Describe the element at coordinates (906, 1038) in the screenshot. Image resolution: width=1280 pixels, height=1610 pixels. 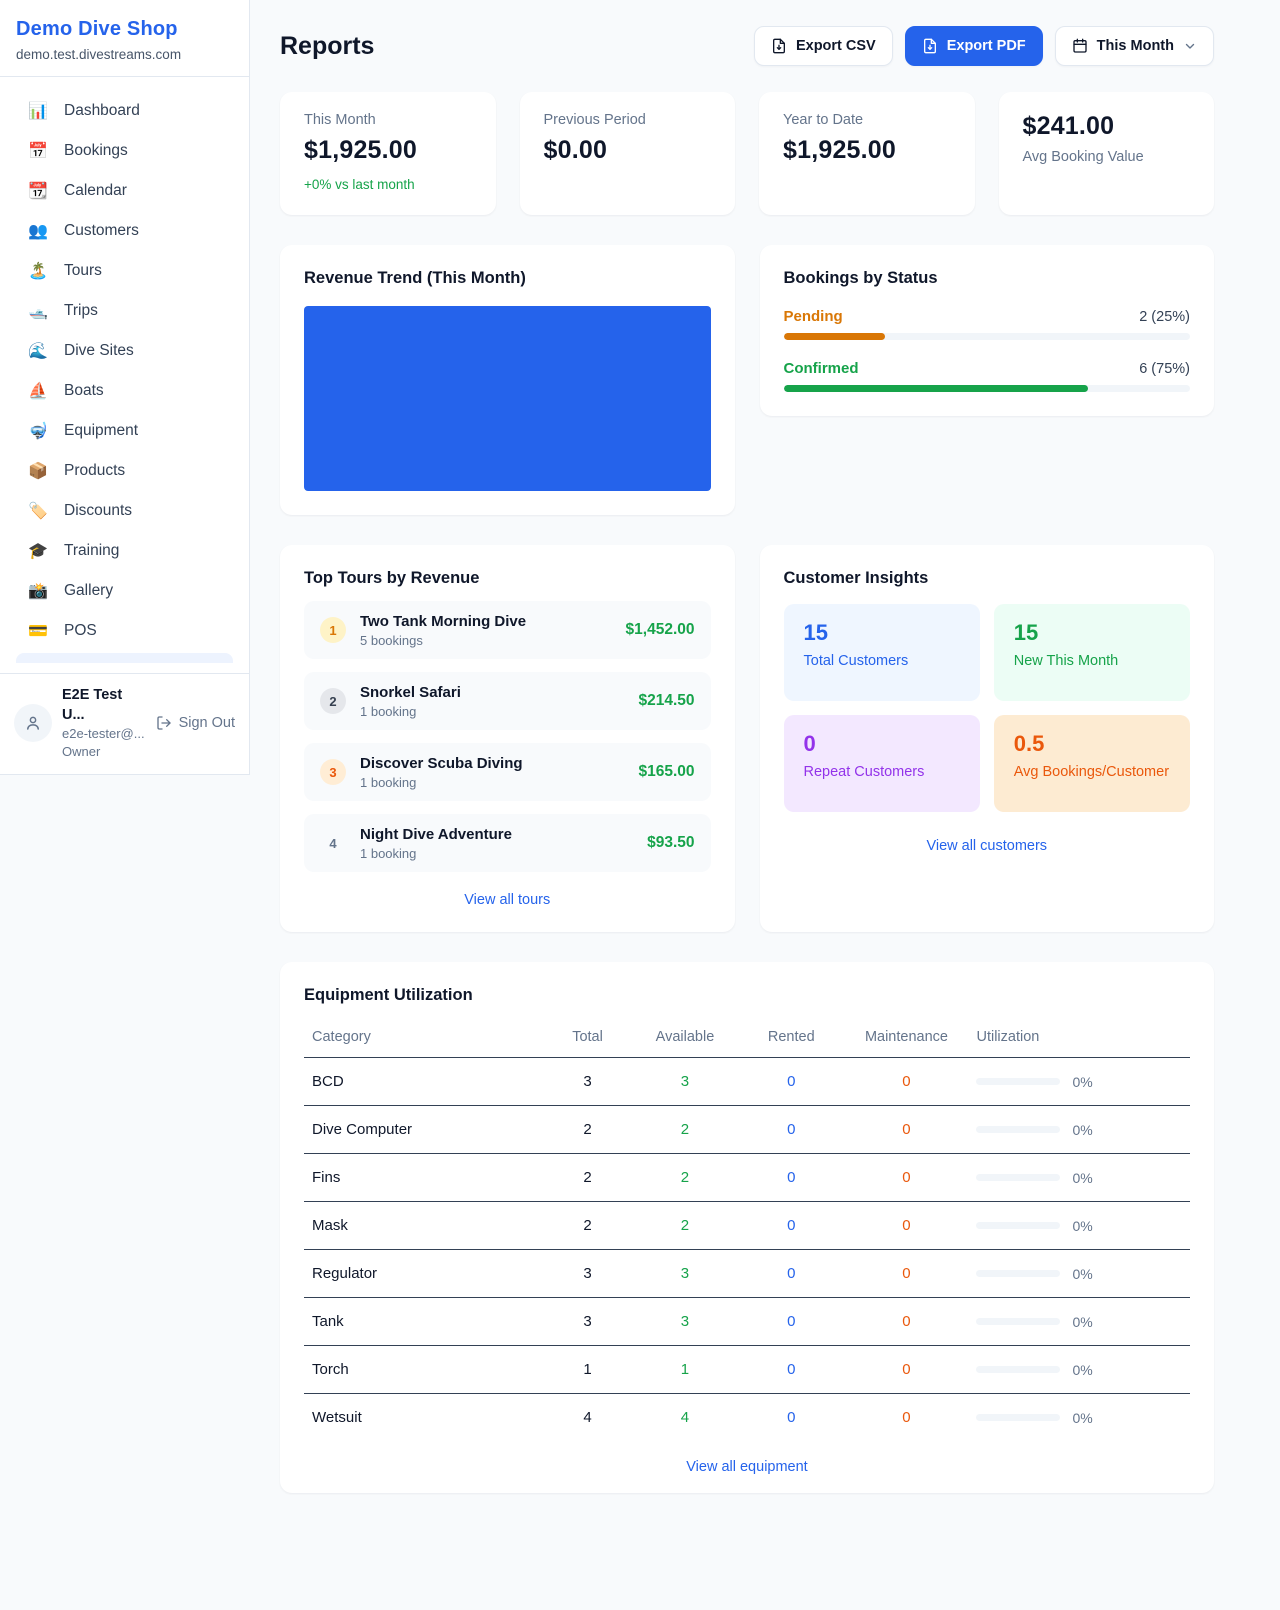
I see `col-maintenance: Maintenance` at that location.